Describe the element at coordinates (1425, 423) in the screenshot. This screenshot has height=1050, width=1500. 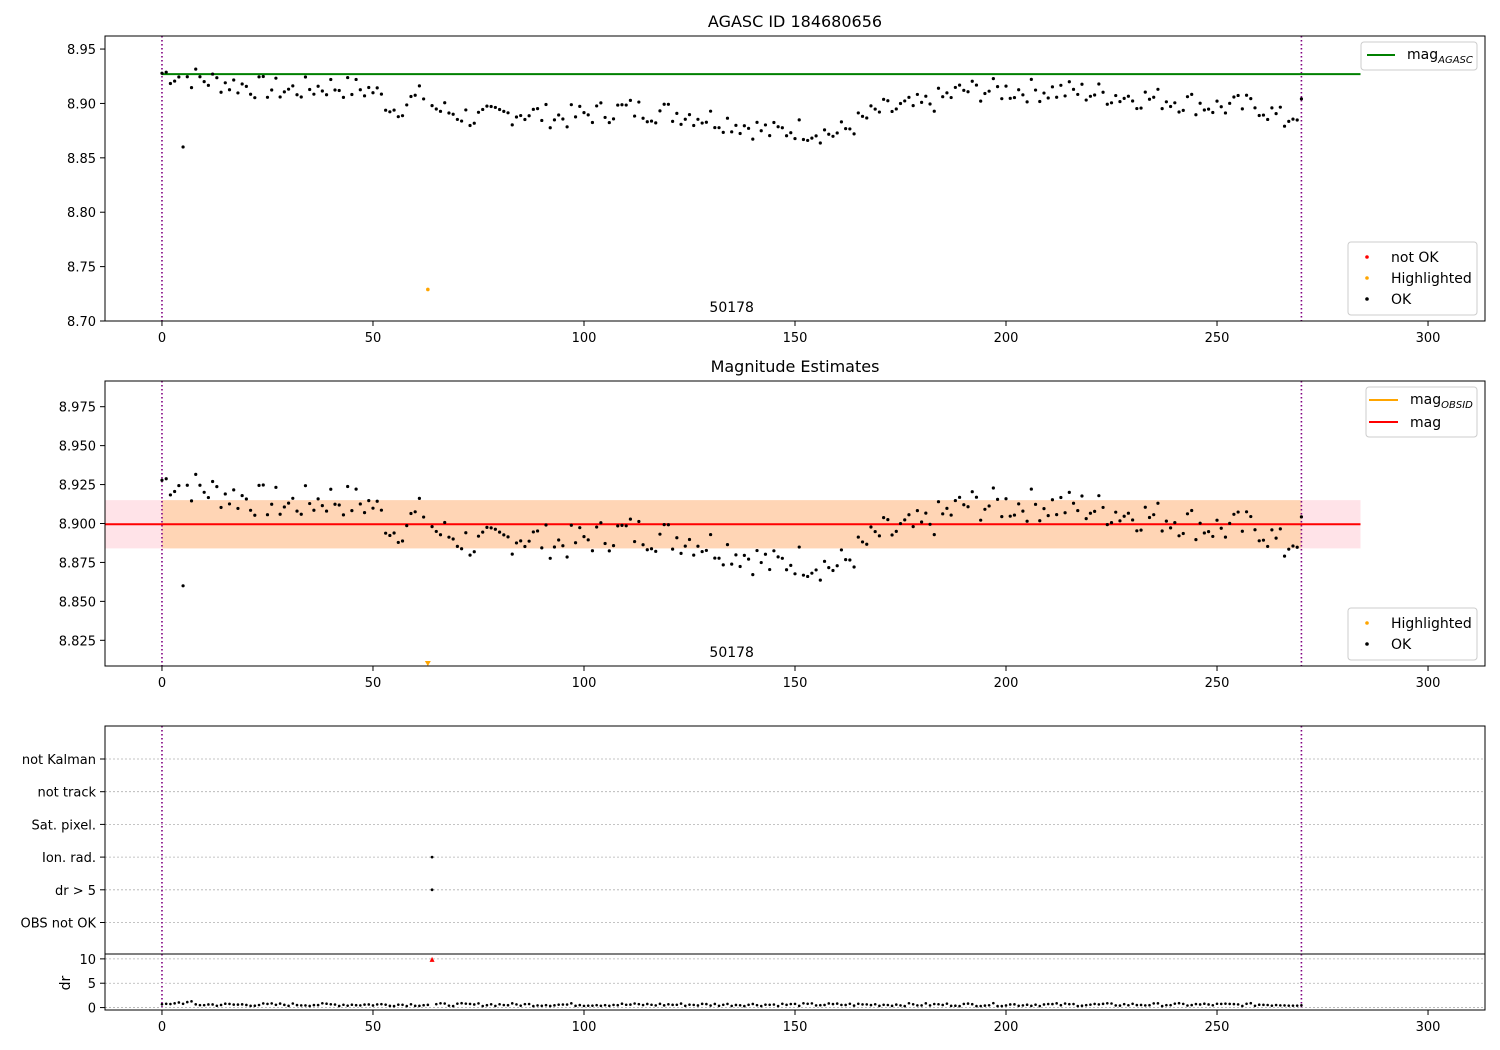
I see `legend-mag-label: mag` at that location.